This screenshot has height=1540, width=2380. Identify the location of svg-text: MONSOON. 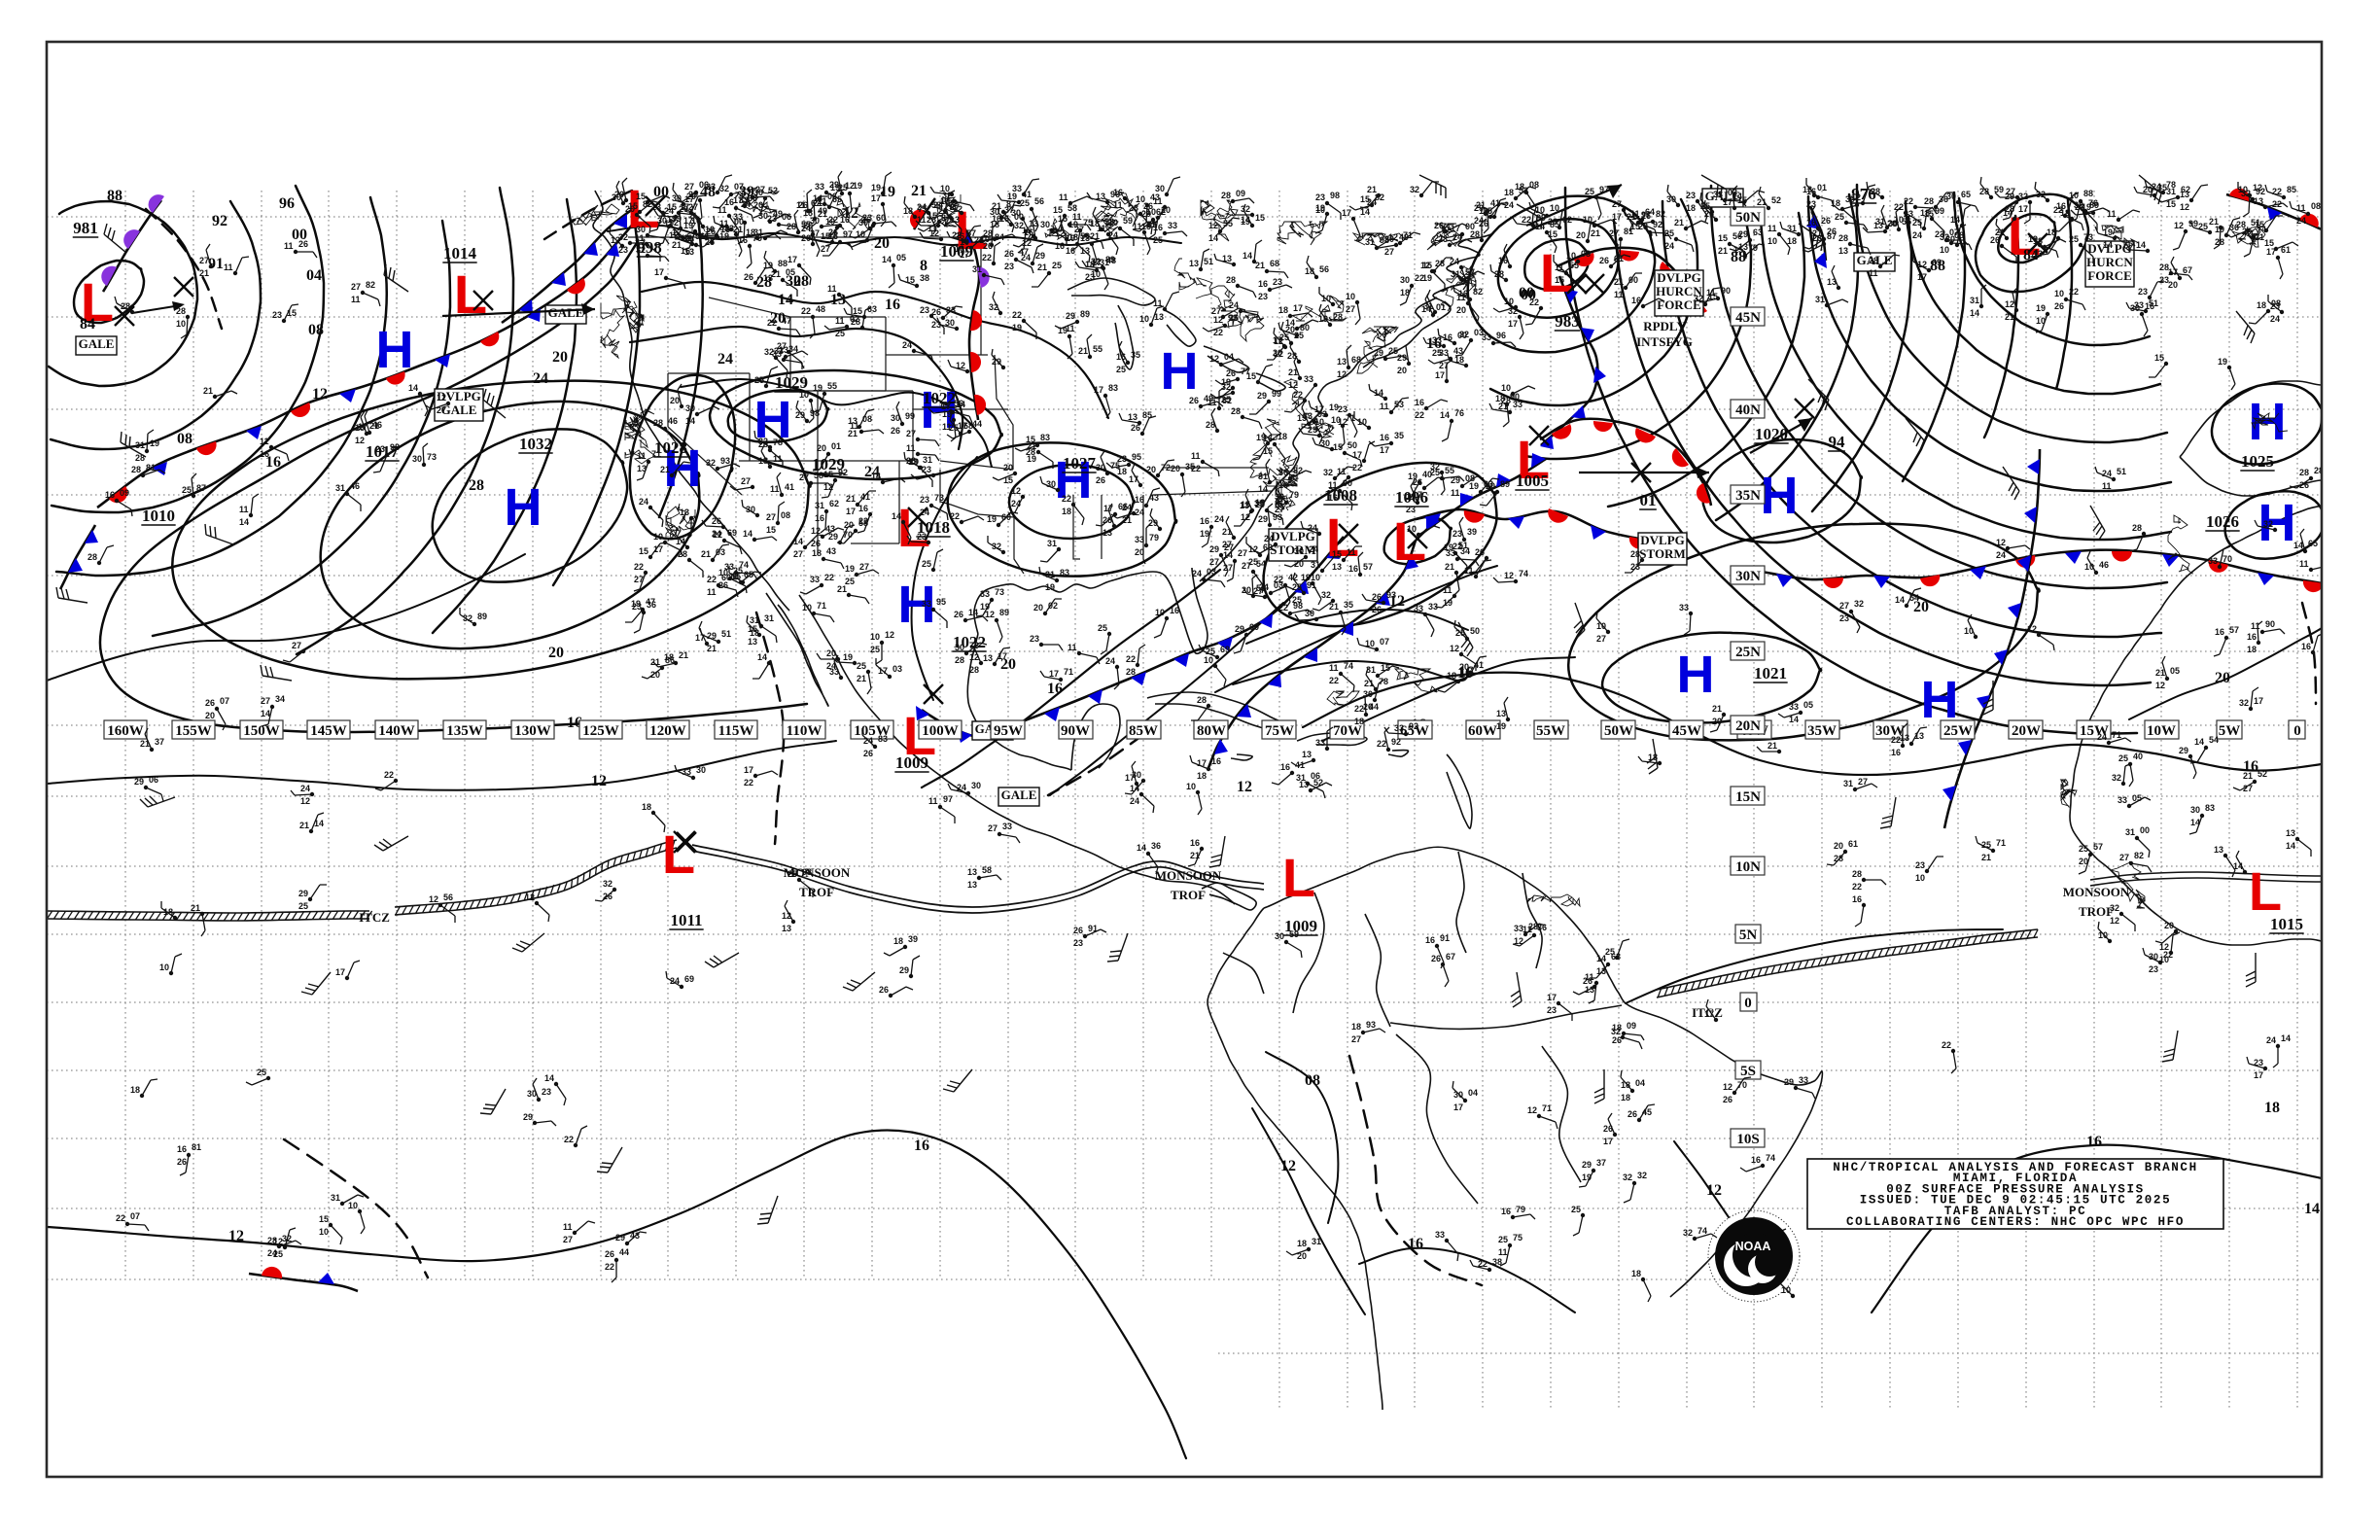
(817, 872).